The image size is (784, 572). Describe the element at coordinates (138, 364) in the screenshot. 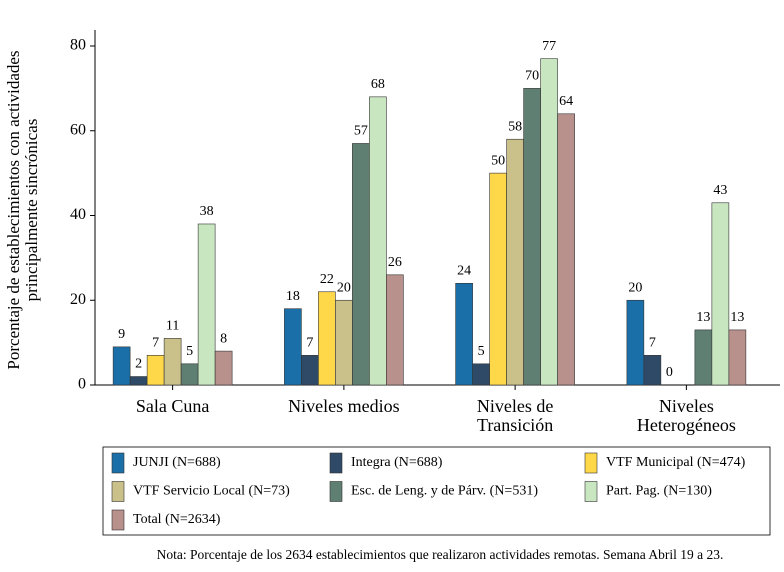

I see `data-label: 2` at that location.